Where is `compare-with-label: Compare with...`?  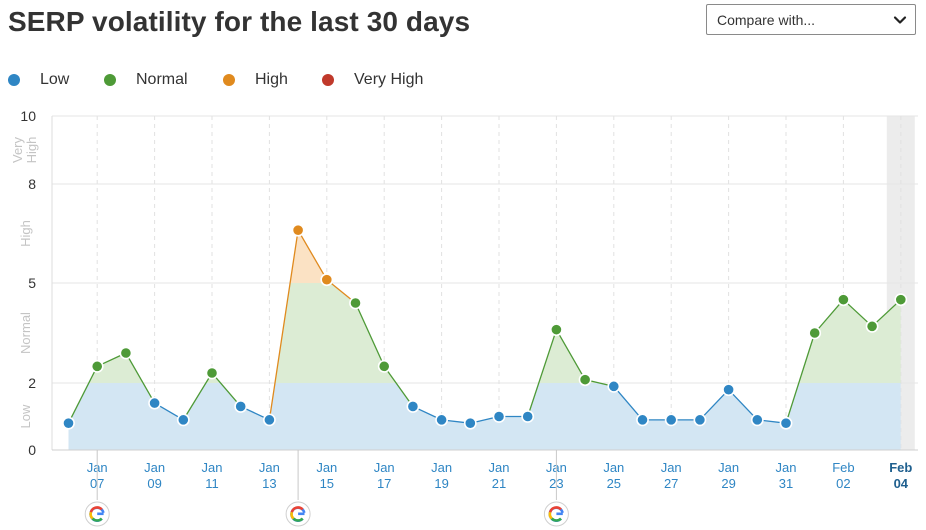
compare-with-label: Compare with... is located at coordinates (766, 20).